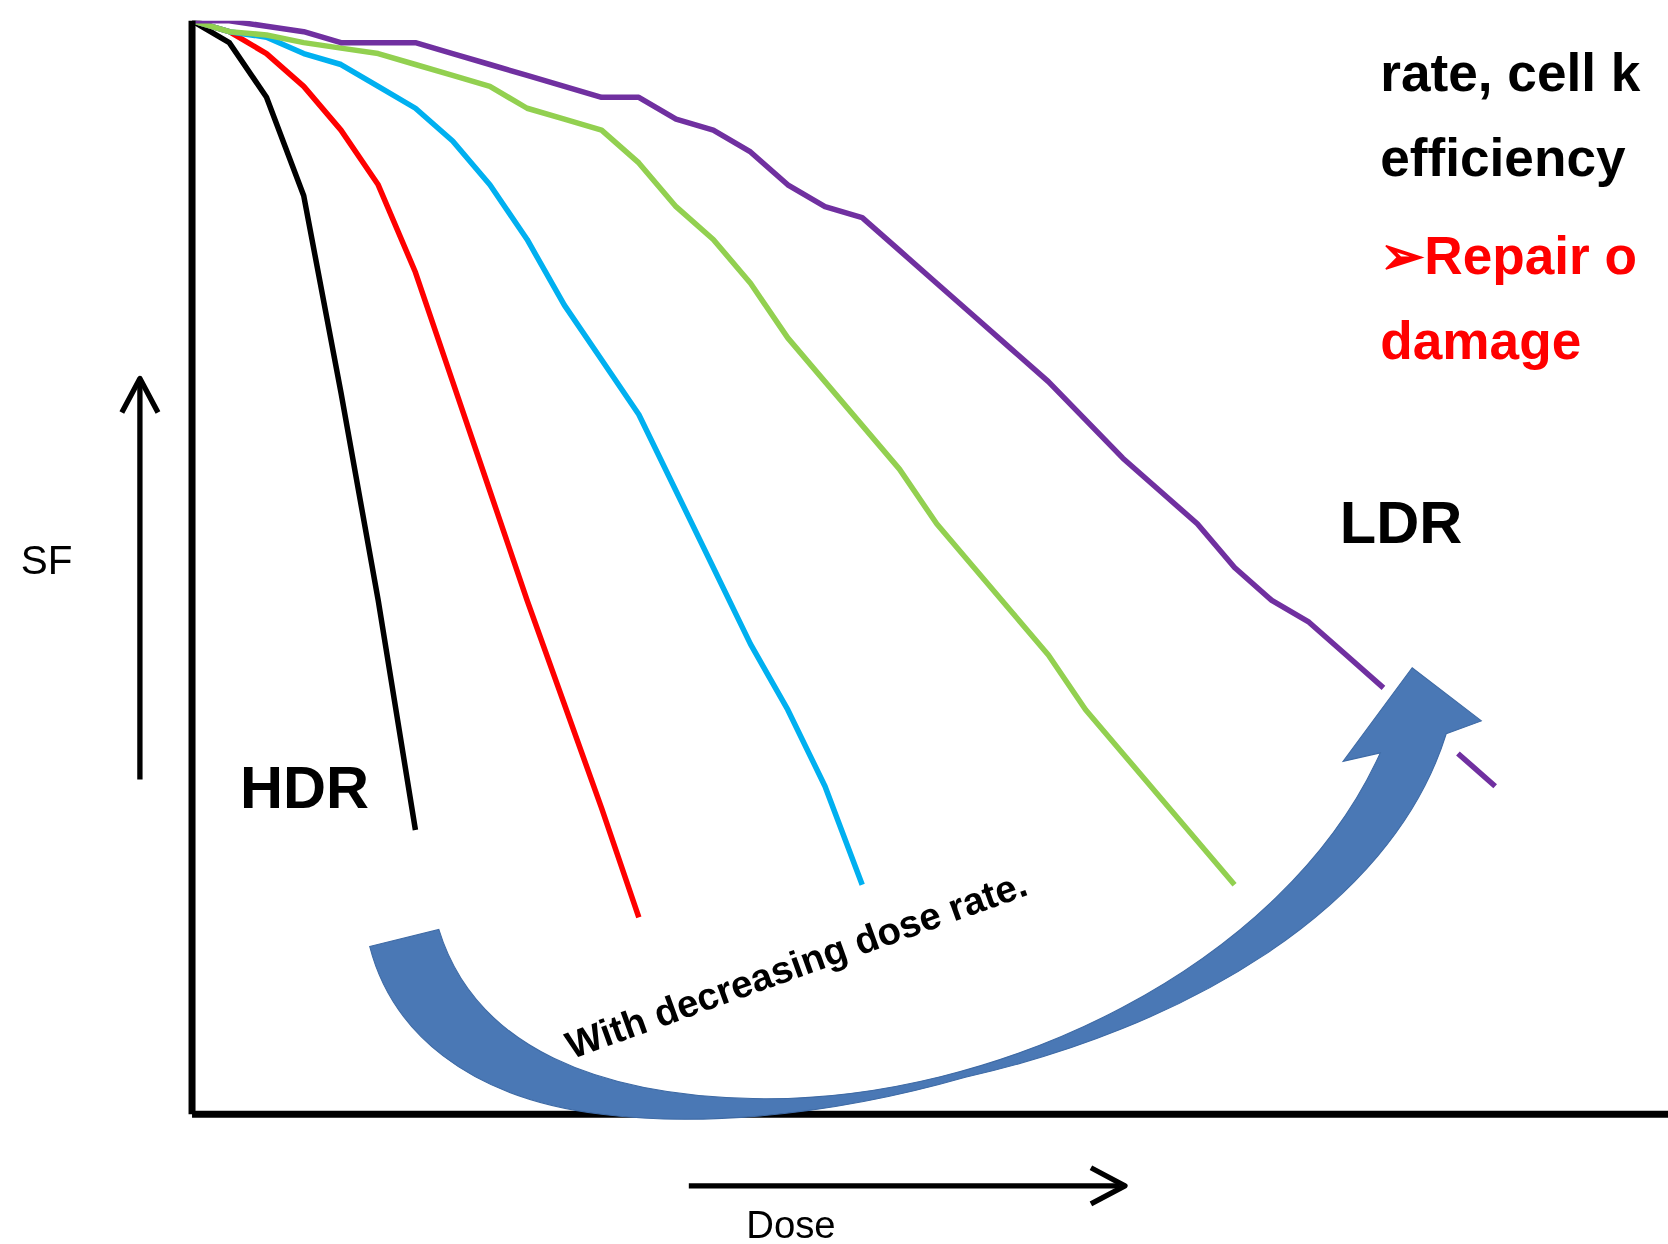  What do you see at coordinates (1401, 523) in the screenshot?
I see `annotation: LDR` at bounding box center [1401, 523].